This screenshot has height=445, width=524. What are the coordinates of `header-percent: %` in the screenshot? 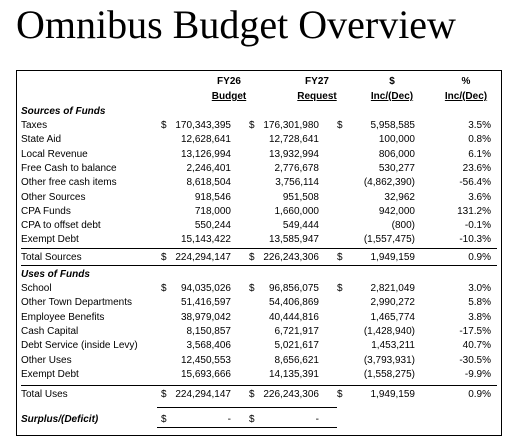 It's located at (466, 81).